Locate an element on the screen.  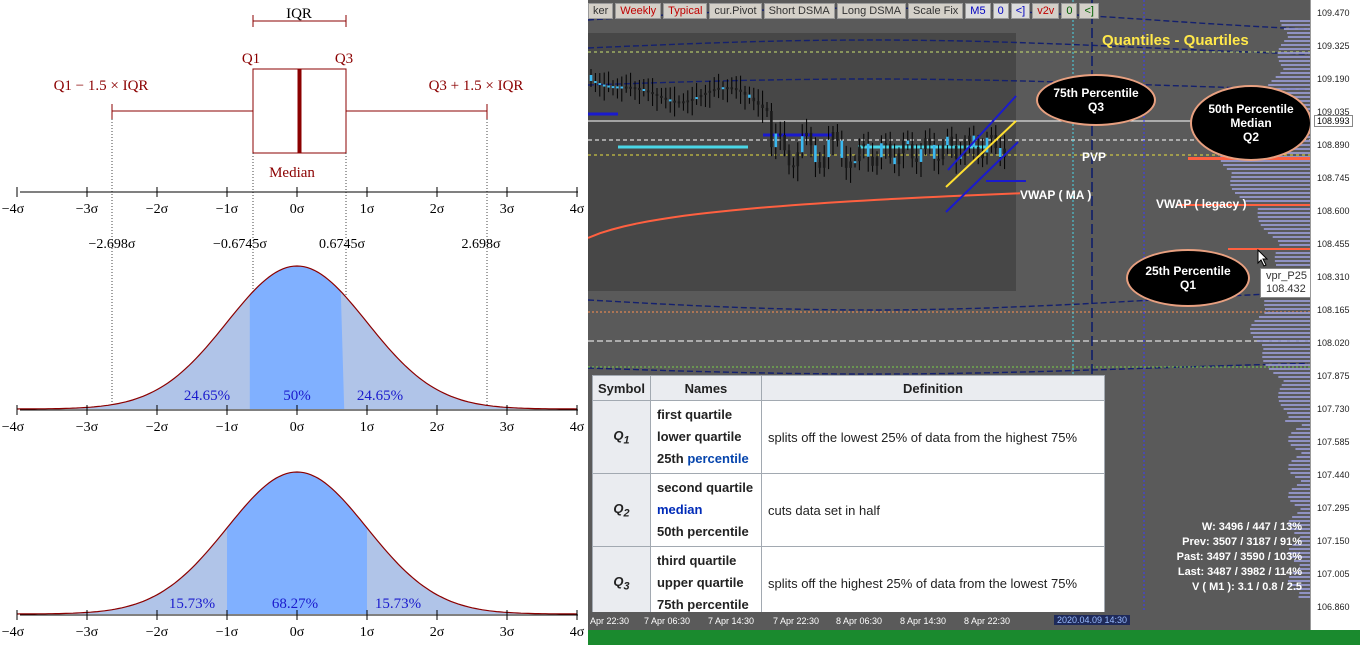
price-tick-label: 107.150 is located at coordinates (1333, 541).